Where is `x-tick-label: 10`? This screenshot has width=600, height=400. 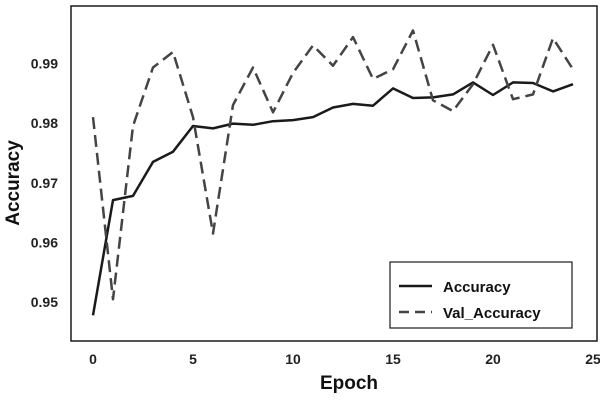
x-tick-label: 10 is located at coordinates (293, 359).